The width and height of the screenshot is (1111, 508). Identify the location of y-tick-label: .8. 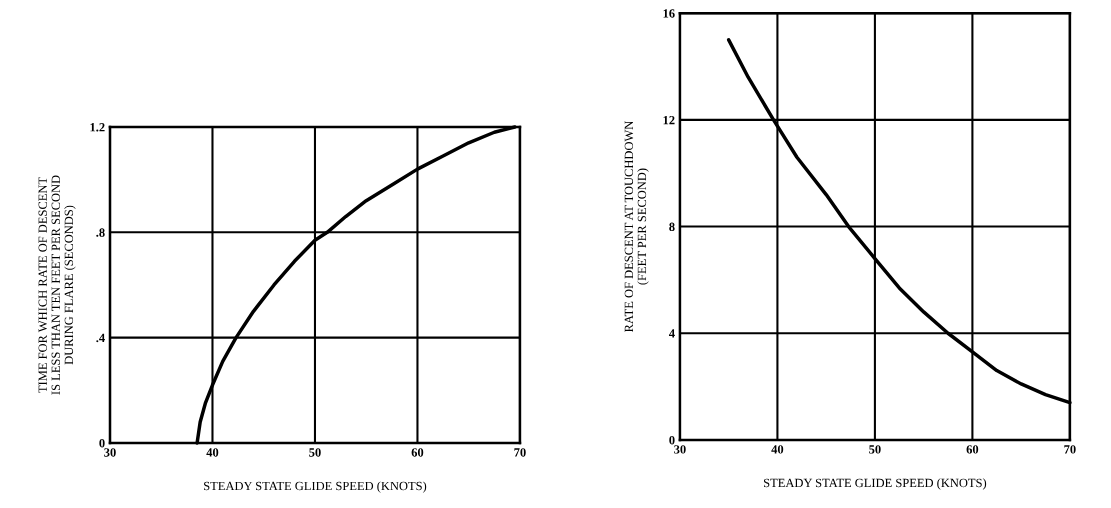
(100, 232).